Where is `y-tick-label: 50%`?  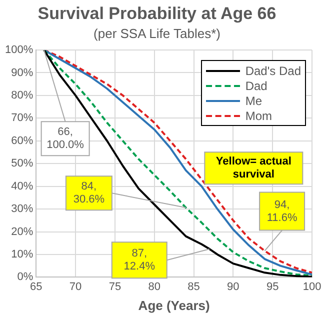 y-tick-label: 50% is located at coordinates (22, 164).